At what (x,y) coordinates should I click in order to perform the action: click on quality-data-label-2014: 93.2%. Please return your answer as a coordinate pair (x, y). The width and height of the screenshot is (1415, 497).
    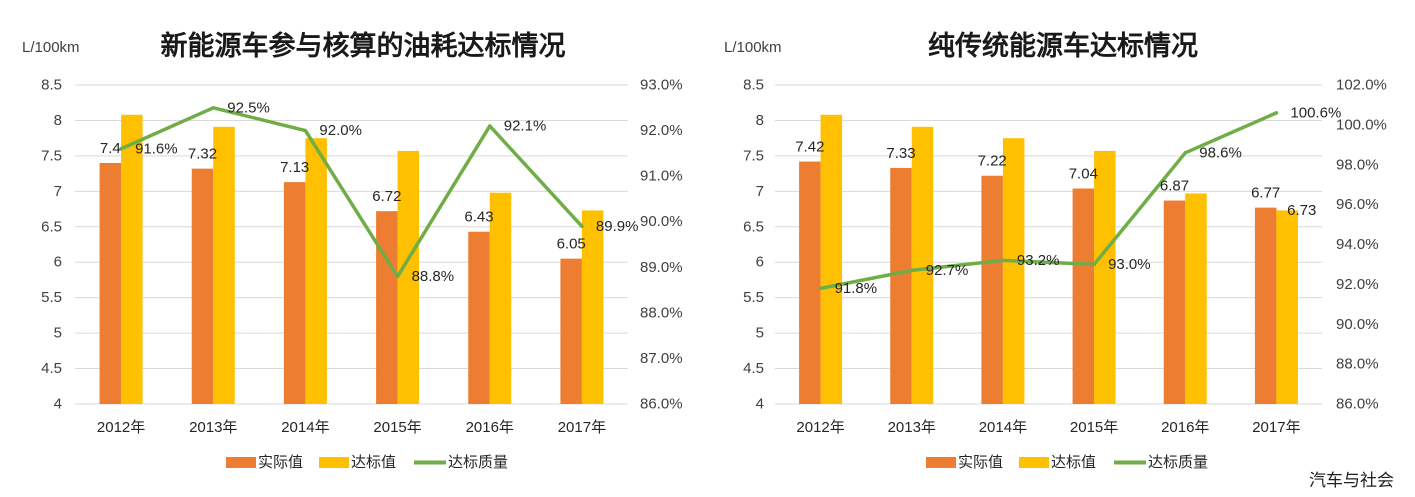
    Looking at the image, I should click on (1038, 260).